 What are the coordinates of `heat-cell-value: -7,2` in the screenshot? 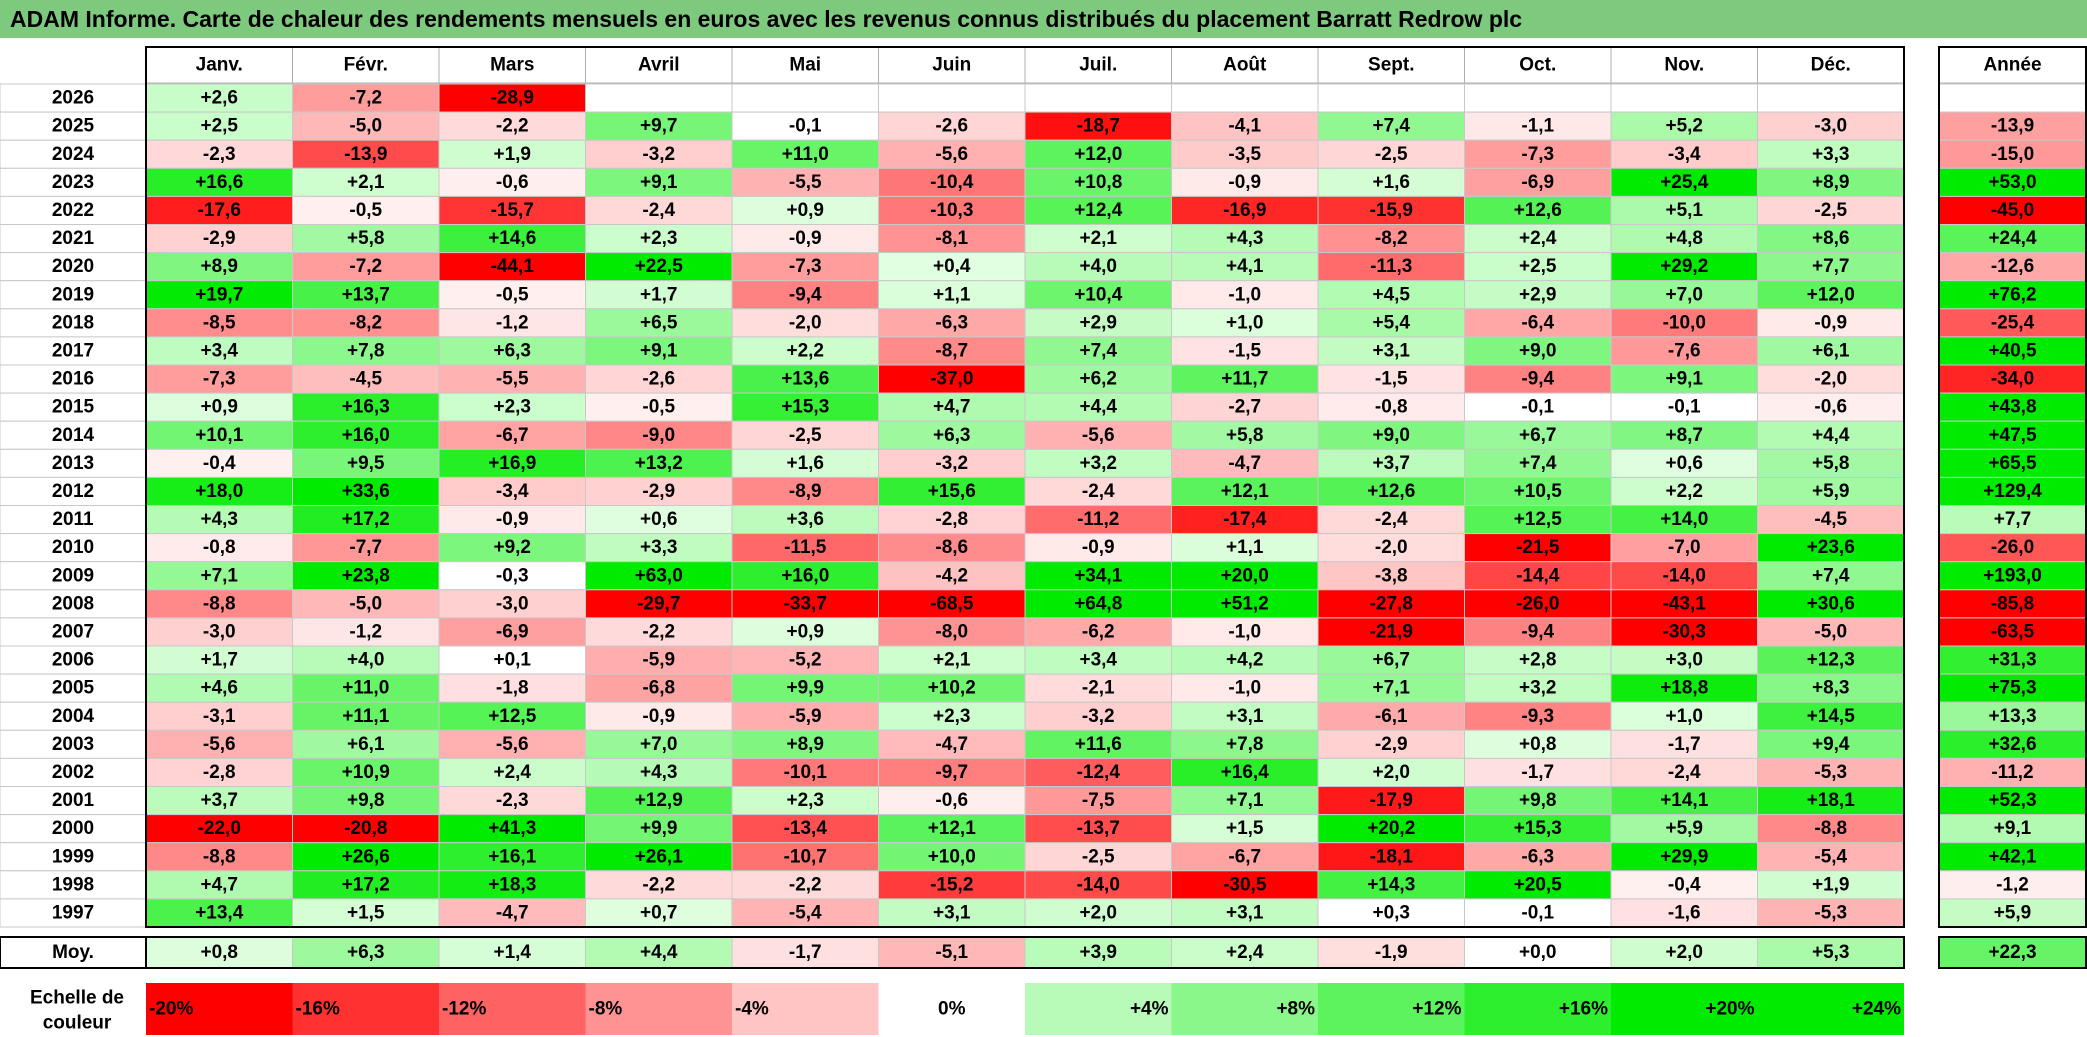 It's located at (365, 266).